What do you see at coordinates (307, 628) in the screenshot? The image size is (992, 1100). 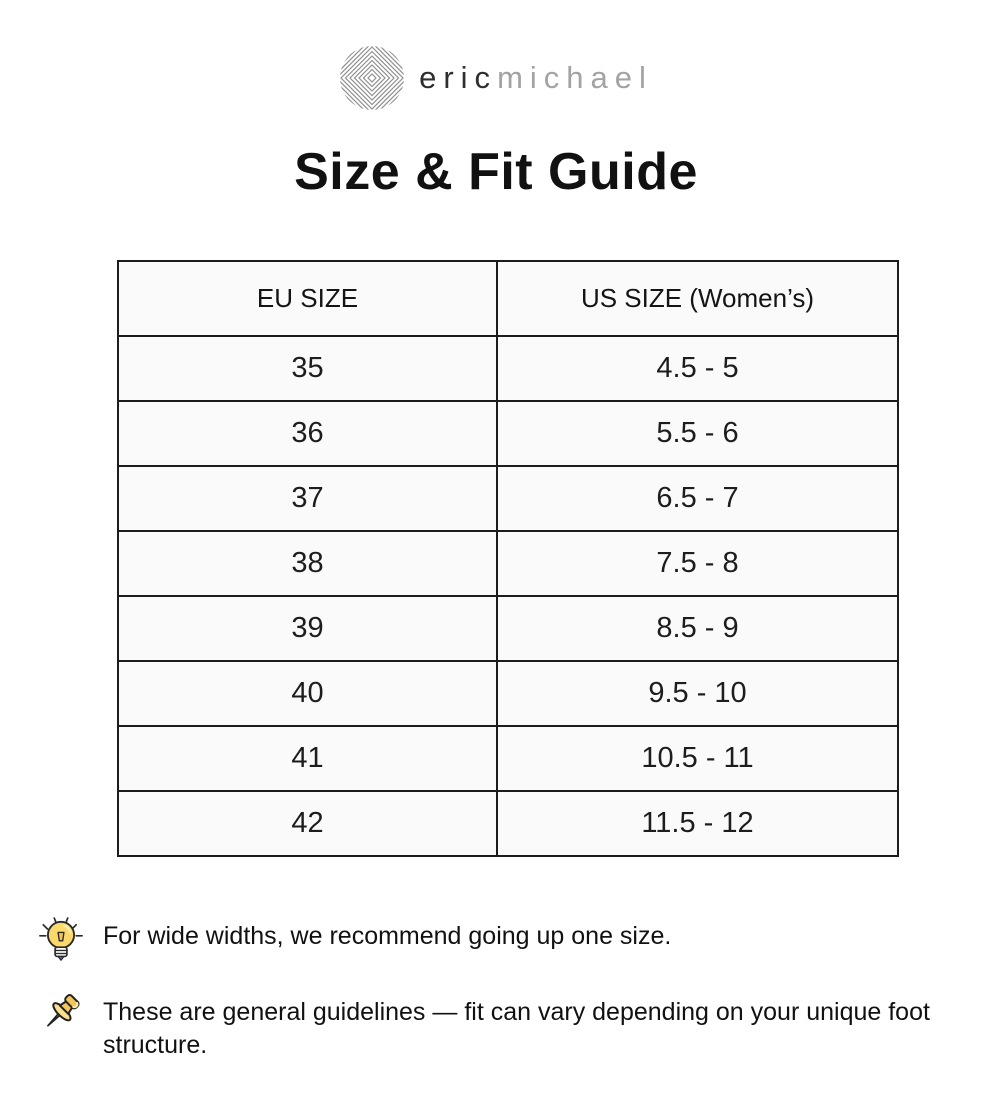 I see `eu-size-cell: 39` at bounding box center [307, 628].